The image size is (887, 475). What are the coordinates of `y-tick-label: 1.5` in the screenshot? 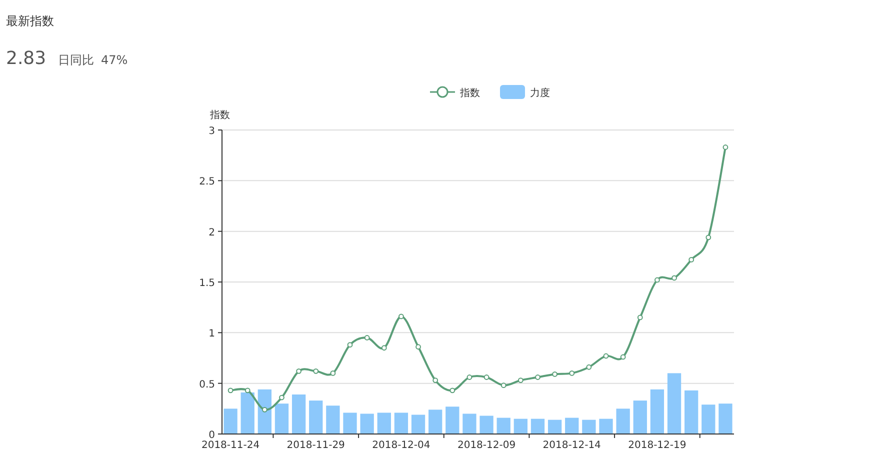 It's located at (207, 283).